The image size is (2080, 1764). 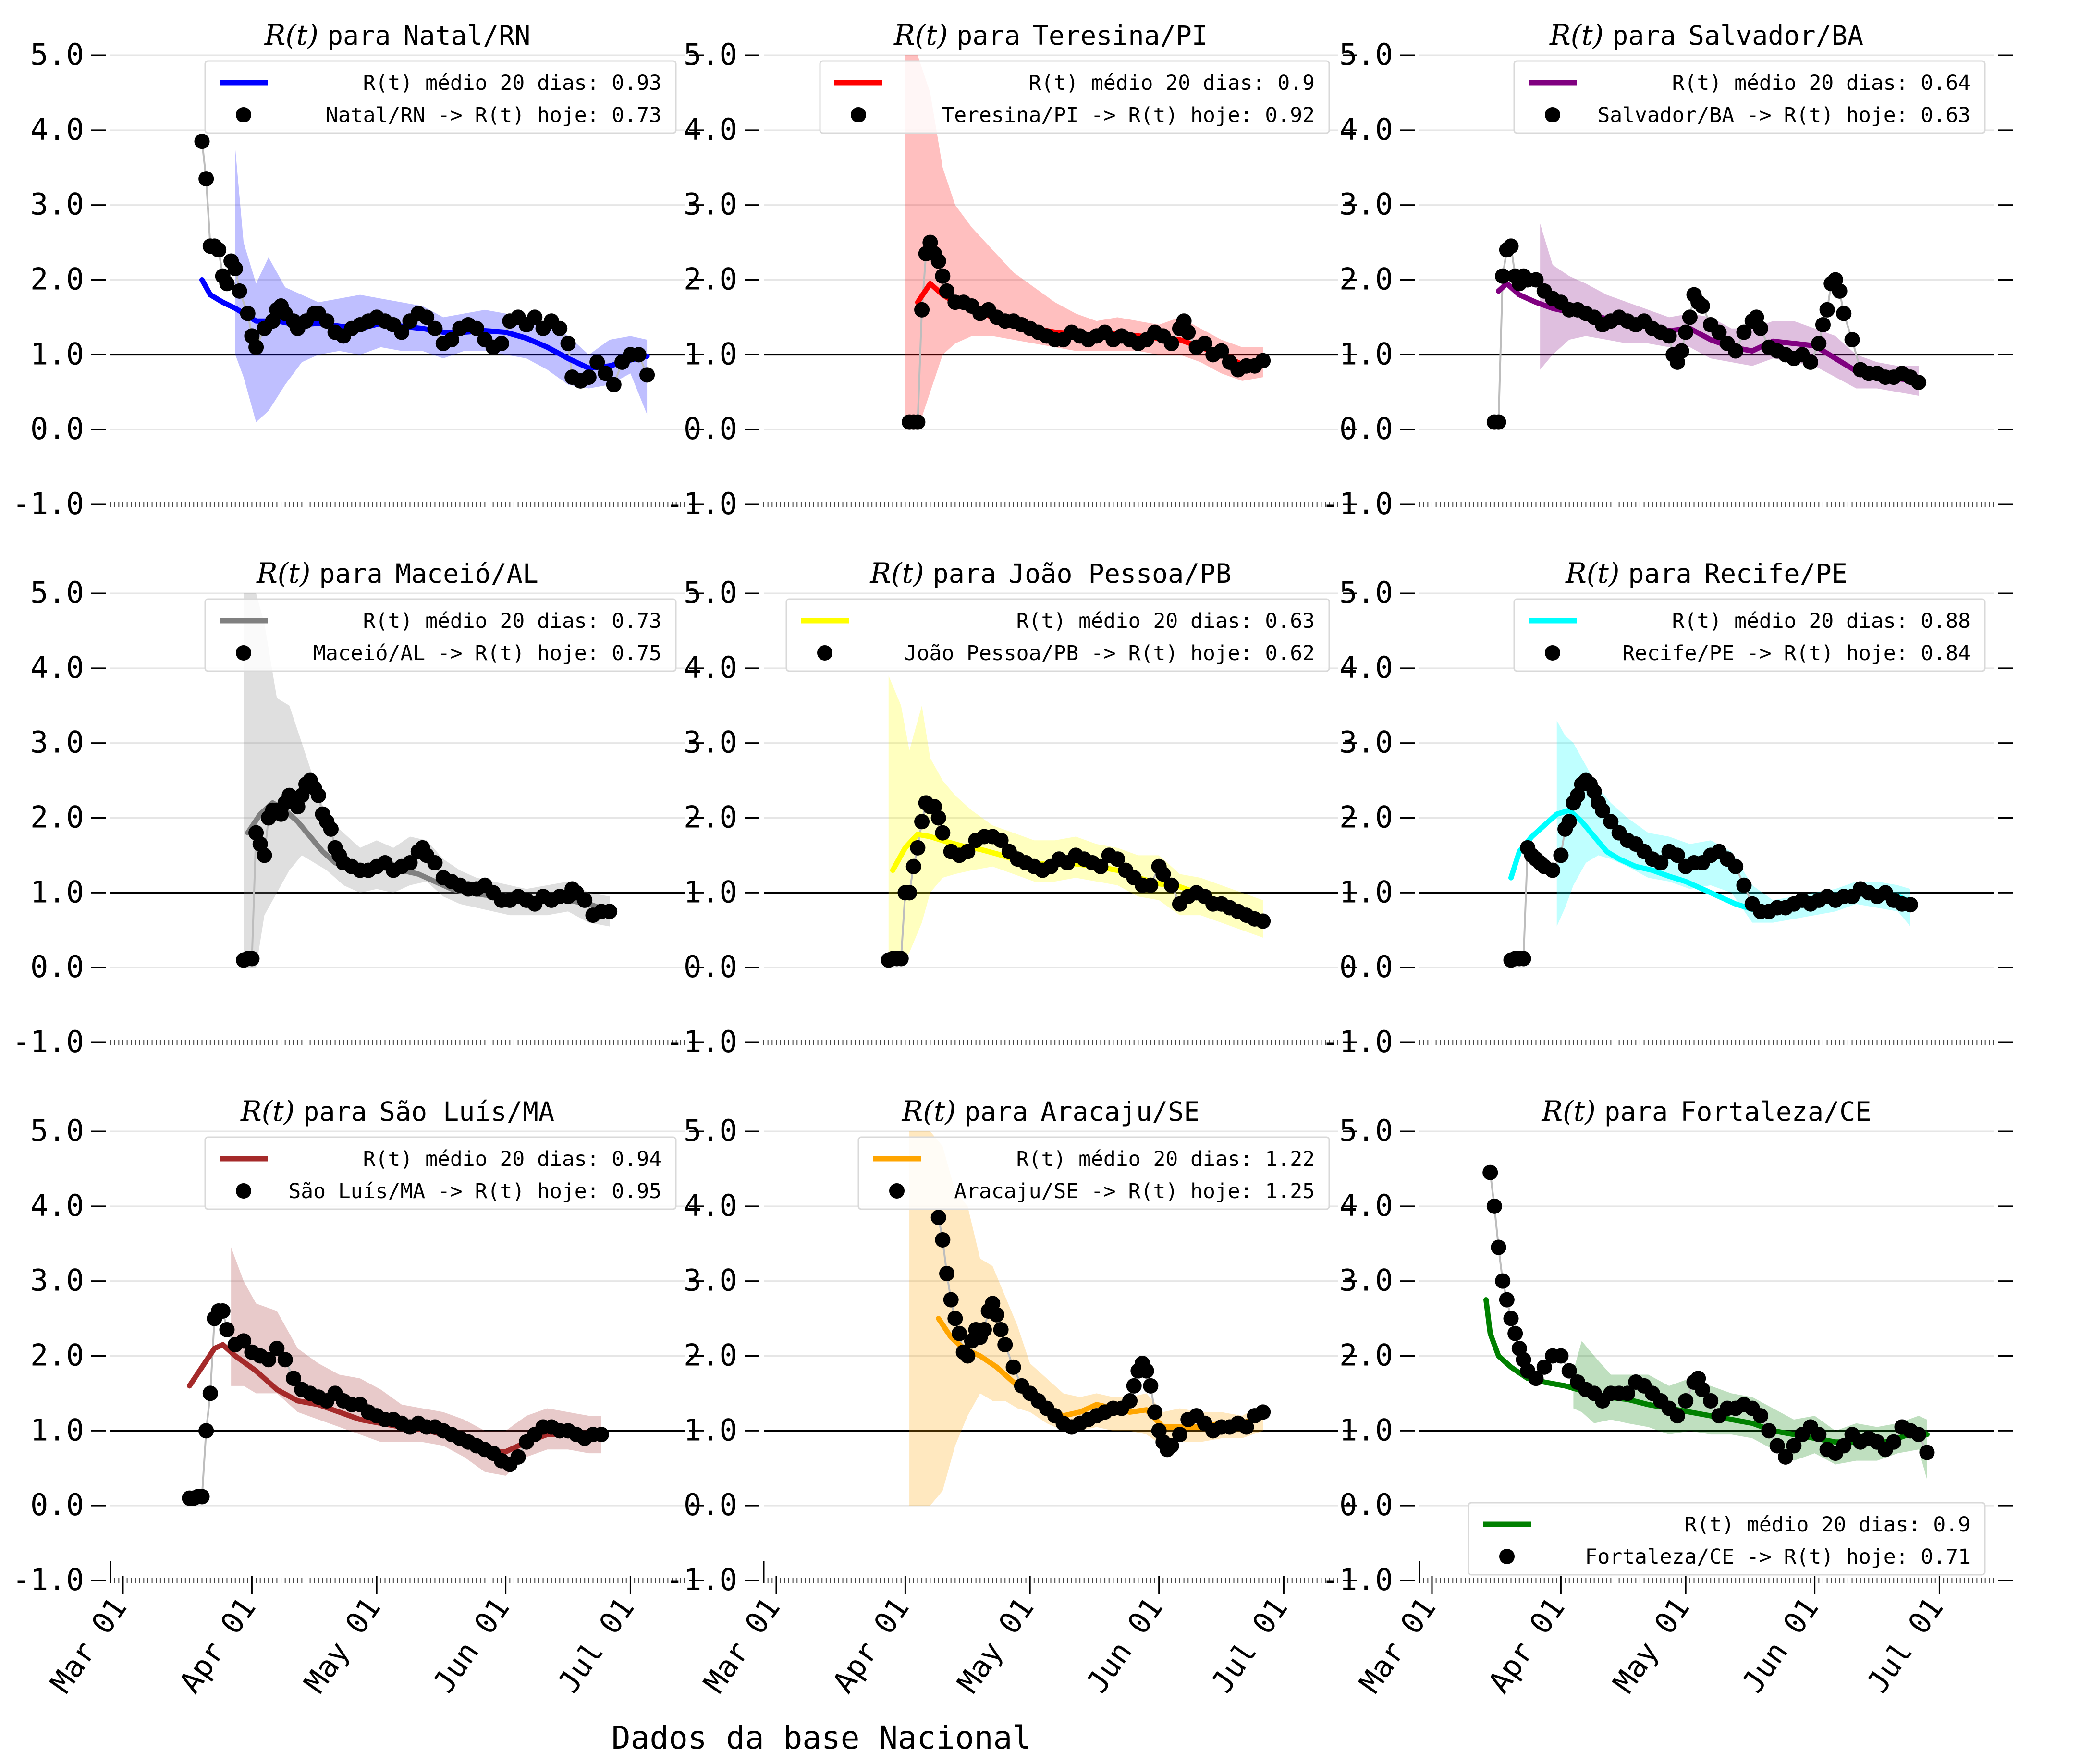 I want to click on y-tick-label: 4.0, so click(x=710, y=668).